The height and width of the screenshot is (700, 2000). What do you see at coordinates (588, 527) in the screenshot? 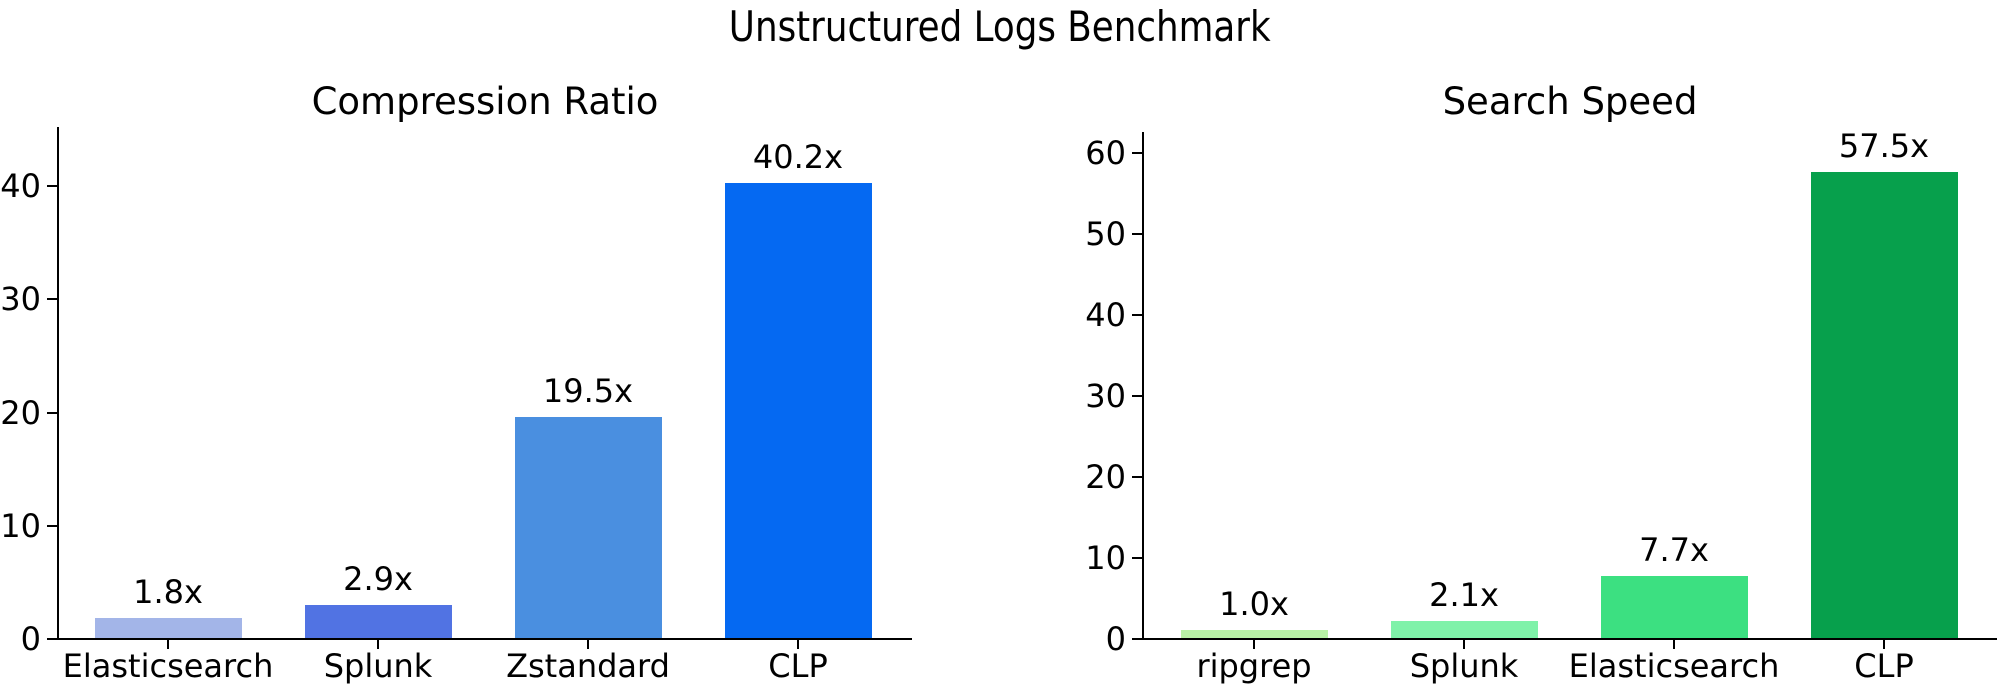
I see `bar-zstandard` at bounding box center [588, 527].